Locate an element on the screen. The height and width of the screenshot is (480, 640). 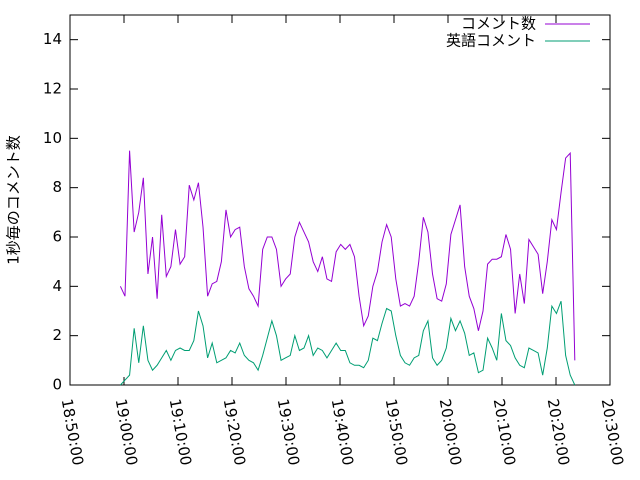
y-tick-label: 0 is located at coordinates (57, 385).